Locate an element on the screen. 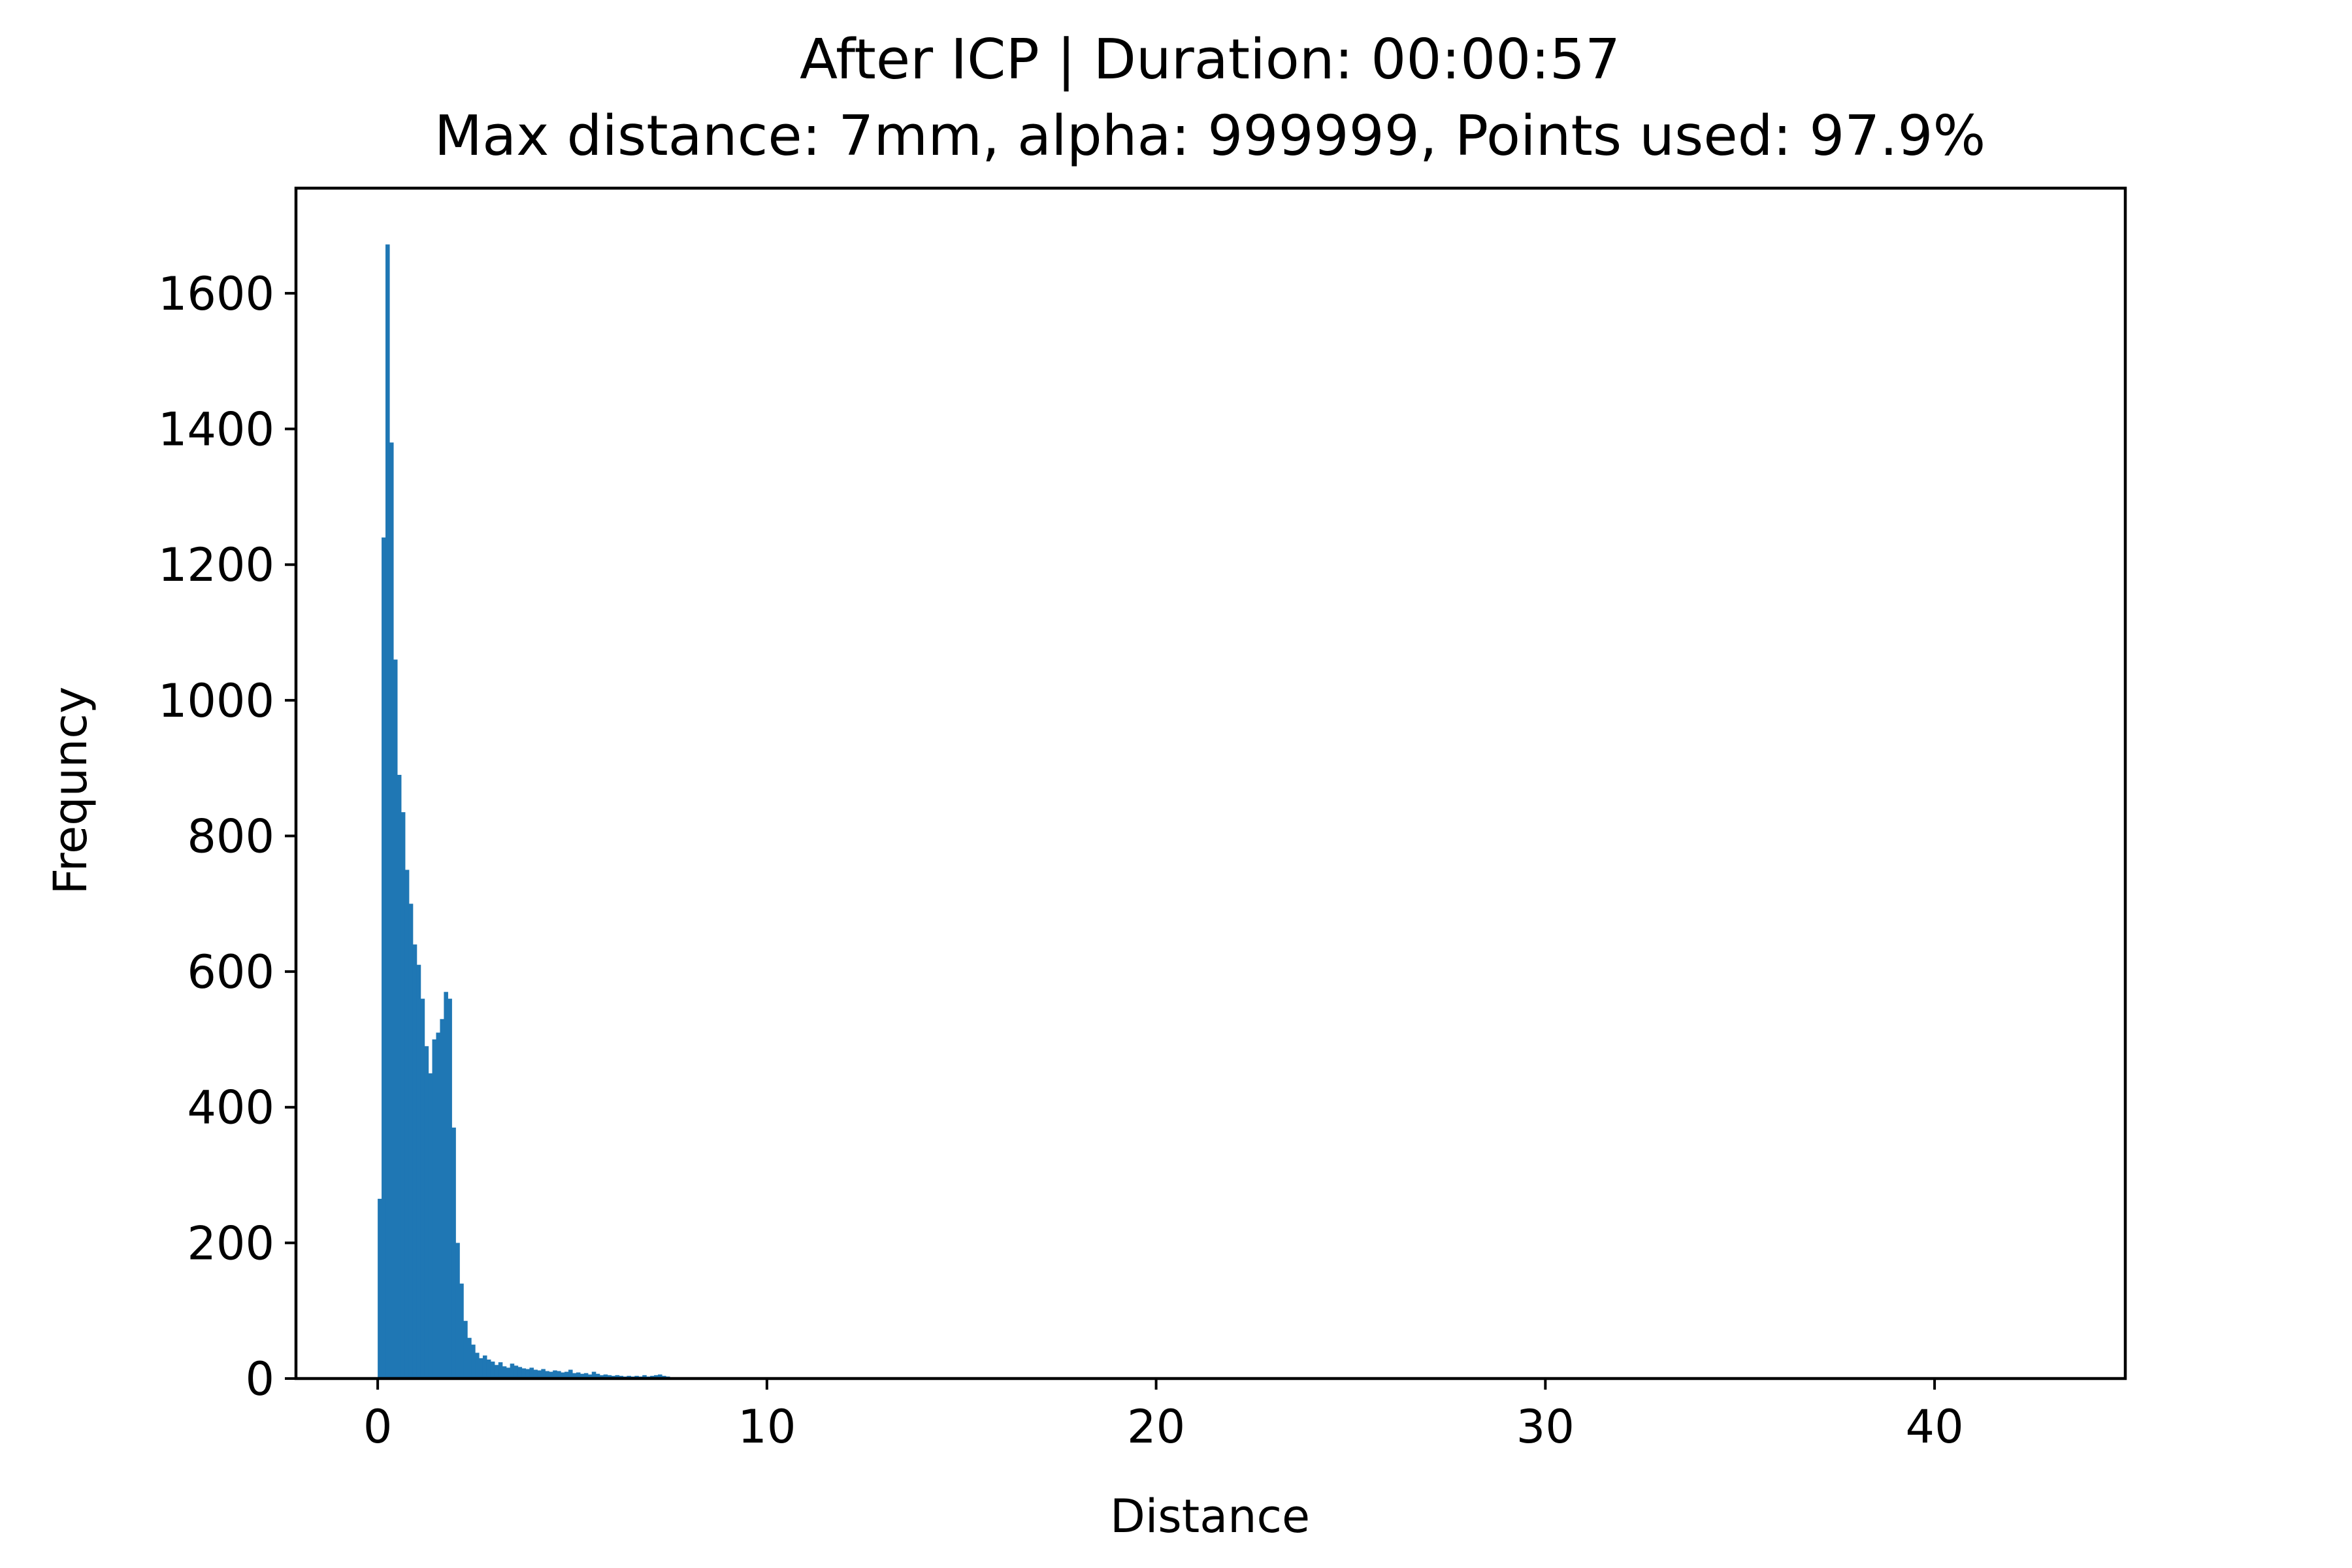 This screenshot has width=2352, height=1568. y-axis-label: Frequncy is located at coordinates (70, 791).